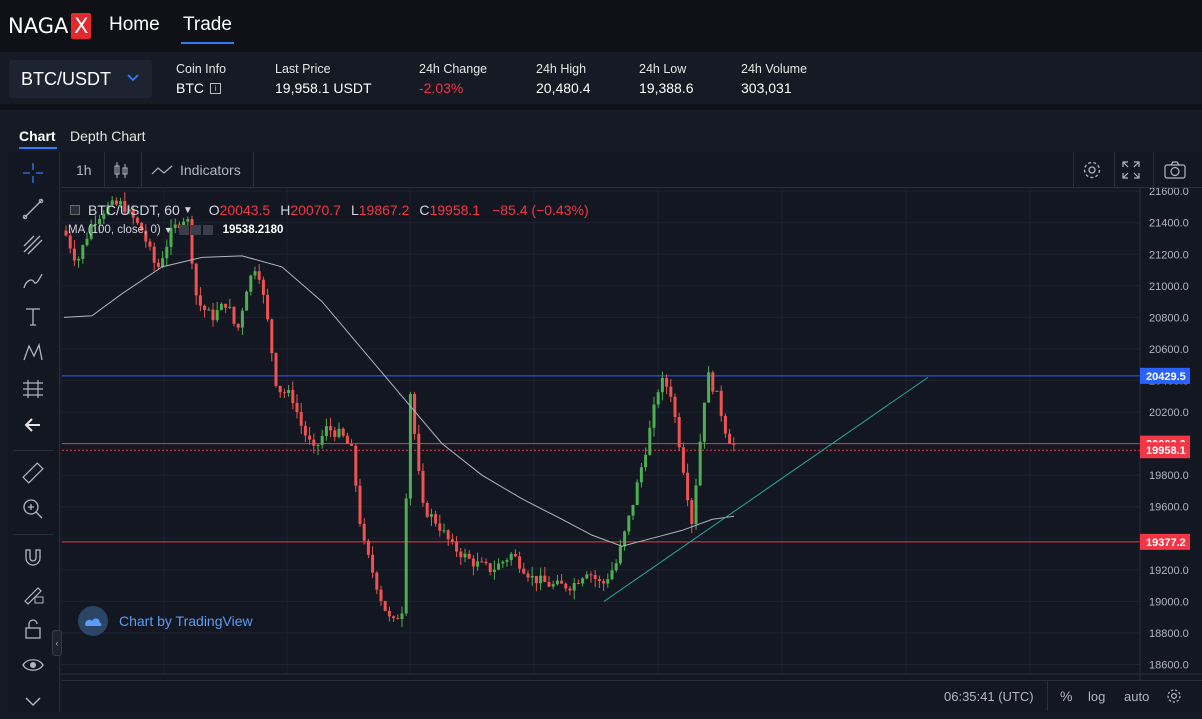  Describe the element at coordinates (1169, 508) in the screenshot. I see `y-tick-label: 19600.0` at that location.